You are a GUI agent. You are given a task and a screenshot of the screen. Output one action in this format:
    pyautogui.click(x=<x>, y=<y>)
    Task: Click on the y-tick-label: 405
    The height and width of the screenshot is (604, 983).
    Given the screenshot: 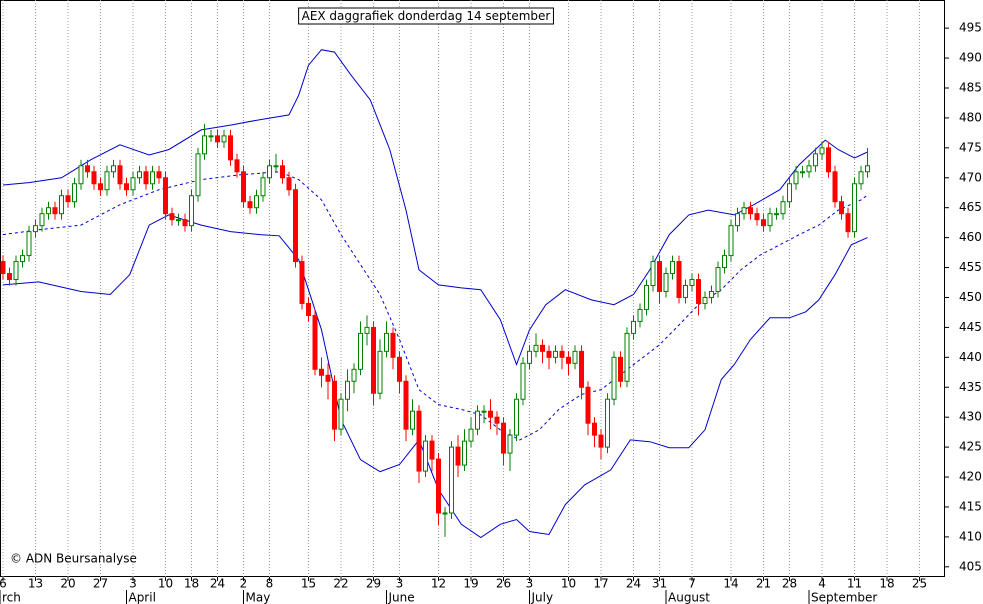 What is the action you would take?
    pyautogui.click(x=970, y=566)
    